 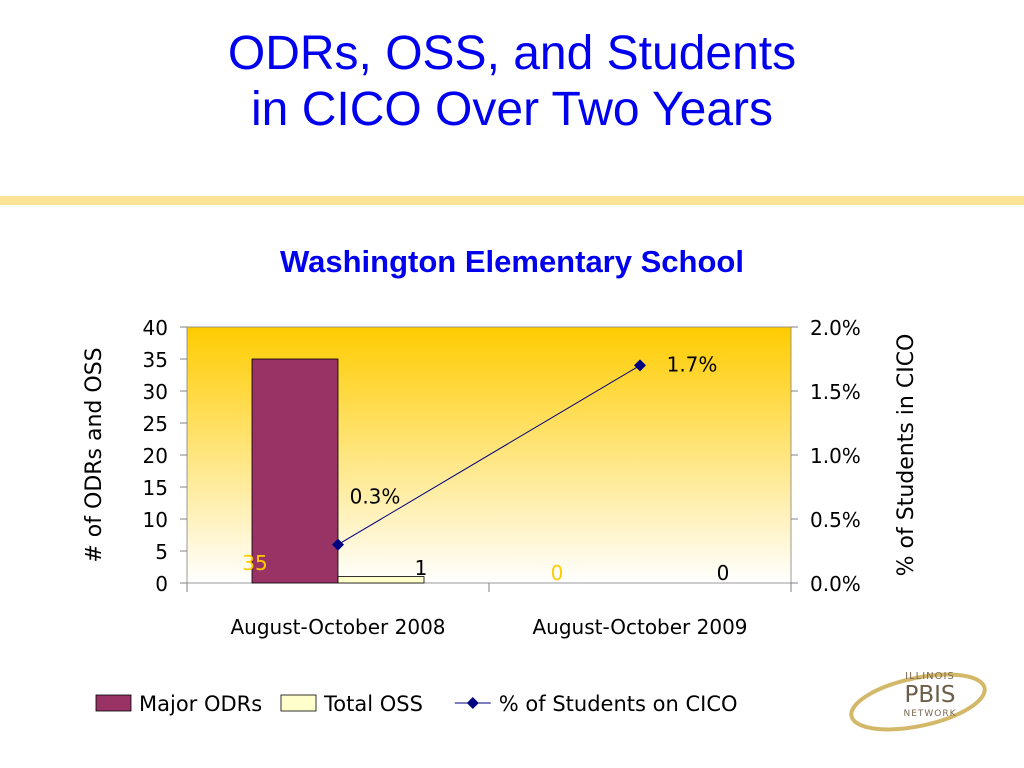 What do you see at coordinates (94, 454) in the screenshot?
I see `y-axis-title: # of ODRs and OSS` at bounding box center [94, 454].